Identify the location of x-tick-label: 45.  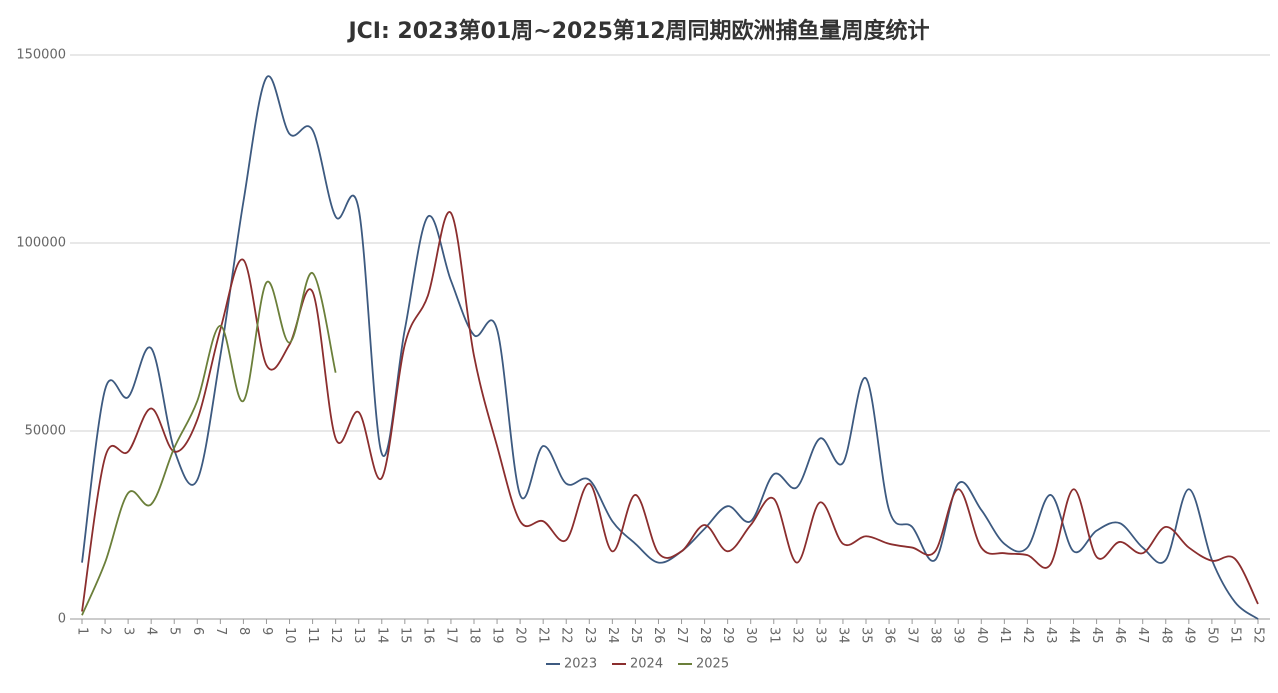
(1096, 635).